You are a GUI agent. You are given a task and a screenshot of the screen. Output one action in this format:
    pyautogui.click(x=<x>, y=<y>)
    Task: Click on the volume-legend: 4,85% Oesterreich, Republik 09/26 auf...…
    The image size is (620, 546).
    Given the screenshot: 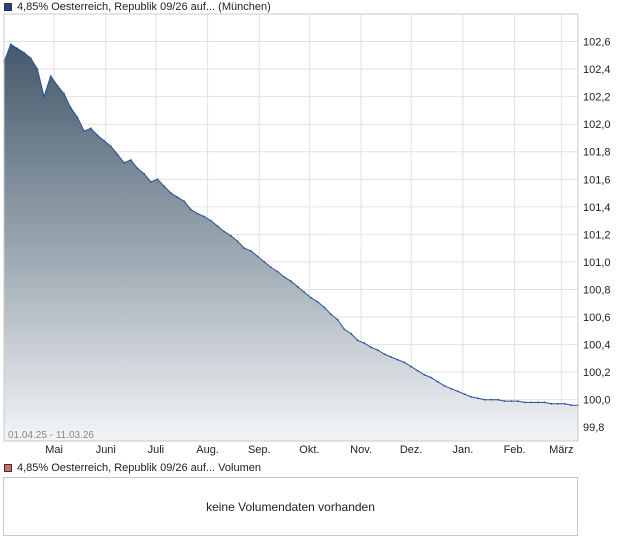 What is the action you would take?
    pyautogui.click(x=132, y=468)
    